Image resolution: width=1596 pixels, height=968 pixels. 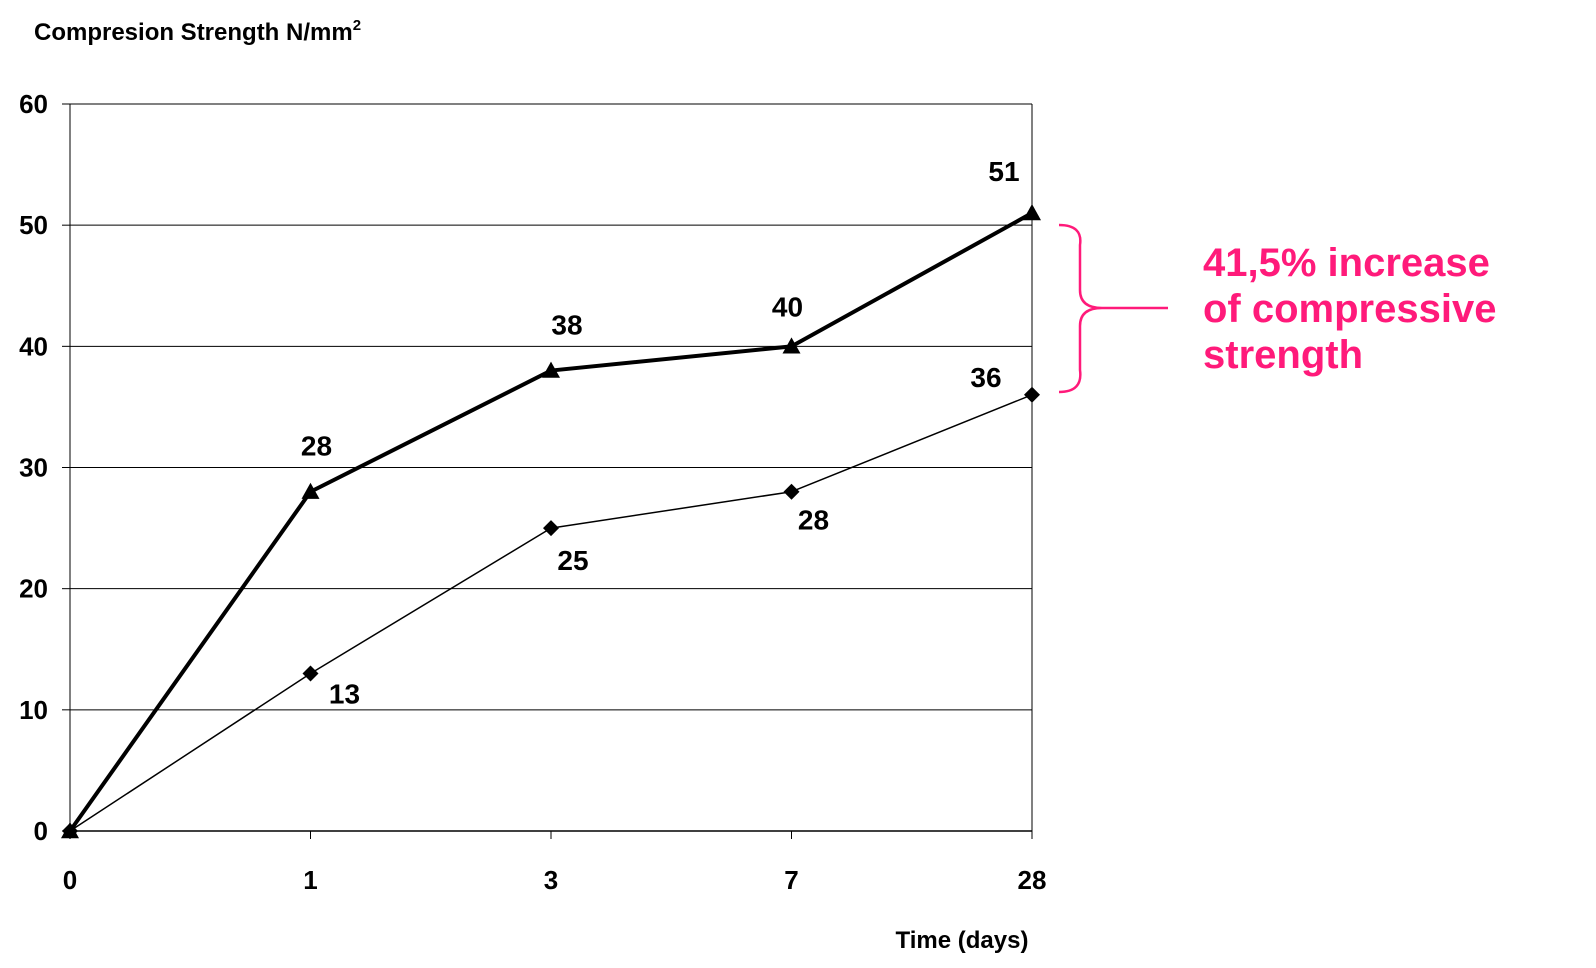 What do you see at coordinates (1003, 171) in the screenshot?
I see `data-label: 51` at bounding box center [1003, 171].